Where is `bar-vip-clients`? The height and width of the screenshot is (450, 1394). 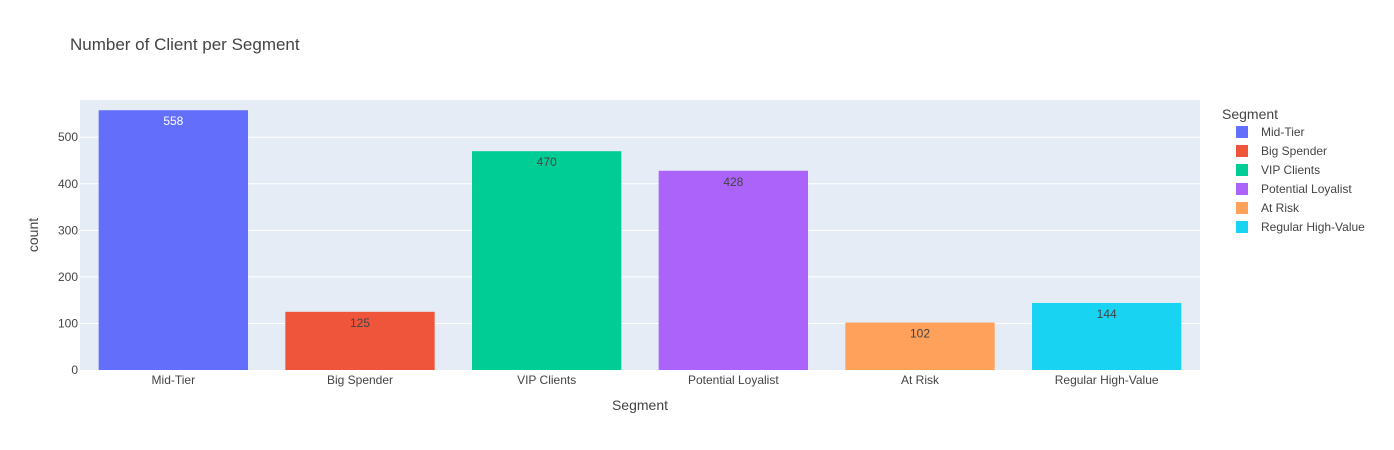 bar-vip-clients is located at coordinates (547, 260).